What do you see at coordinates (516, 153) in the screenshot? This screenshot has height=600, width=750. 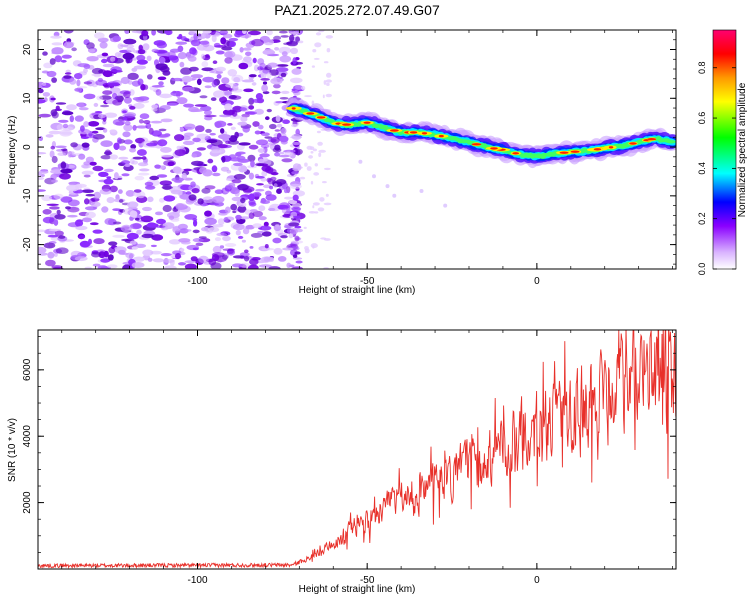 I see `ridge-peak` at bounding box center [516, 153].